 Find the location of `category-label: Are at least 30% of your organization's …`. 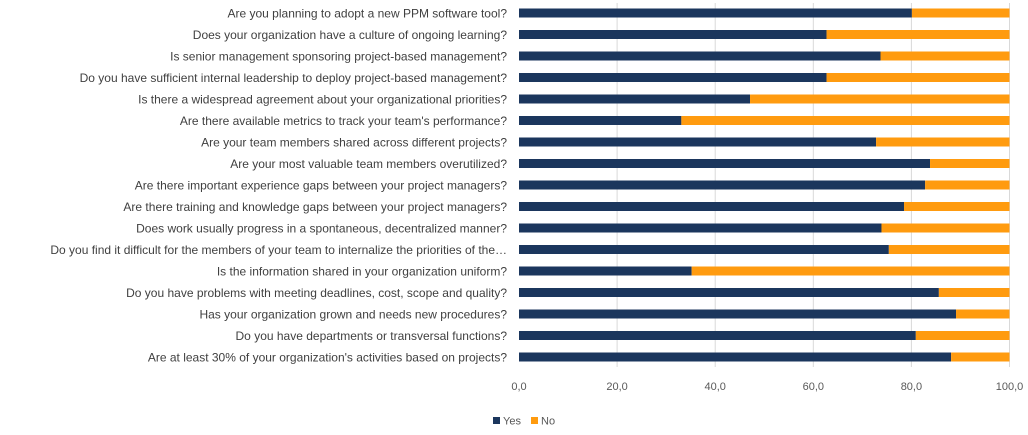

category-label: Are at least 30% of your organization's … is located at coordinates (327, 358).